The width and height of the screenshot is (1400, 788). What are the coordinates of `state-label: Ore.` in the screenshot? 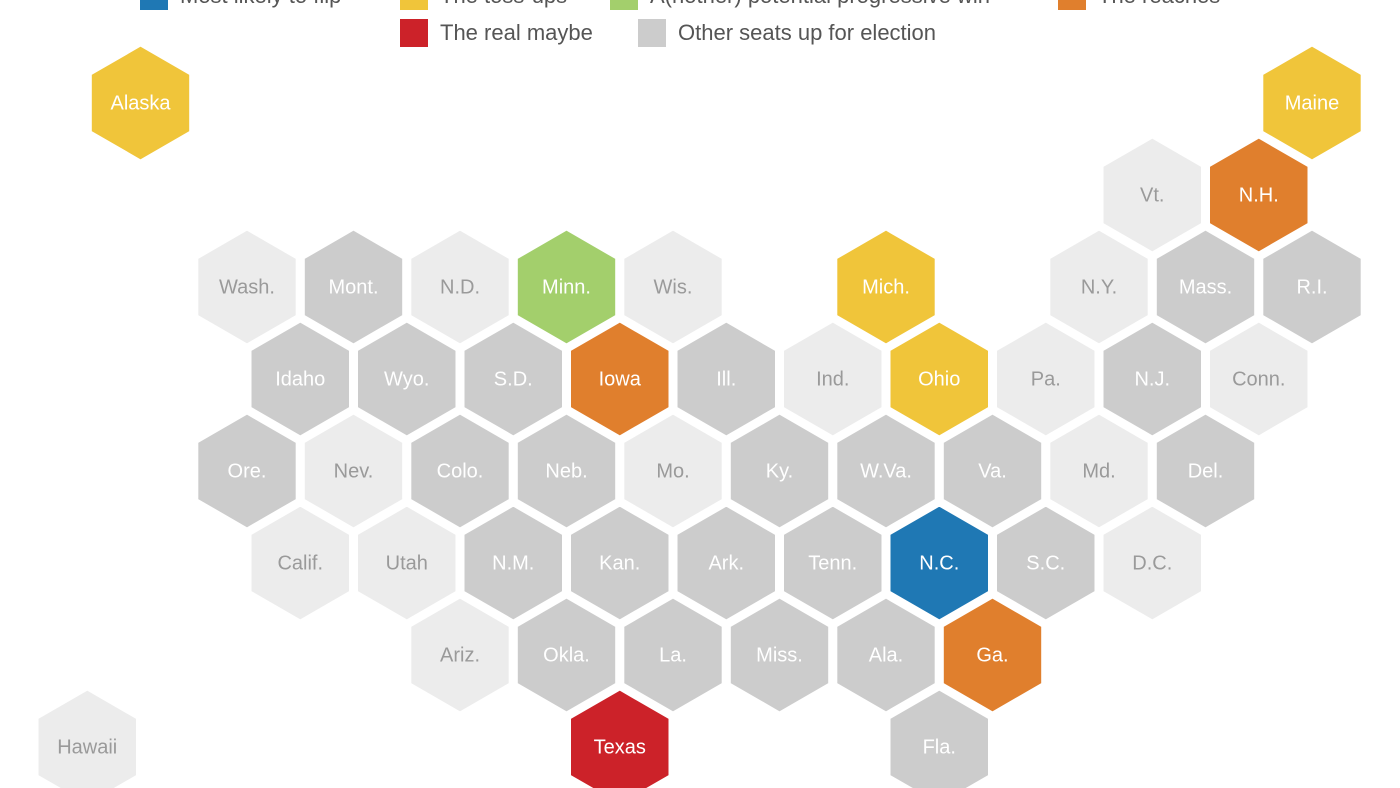 It's located at (247, 471).